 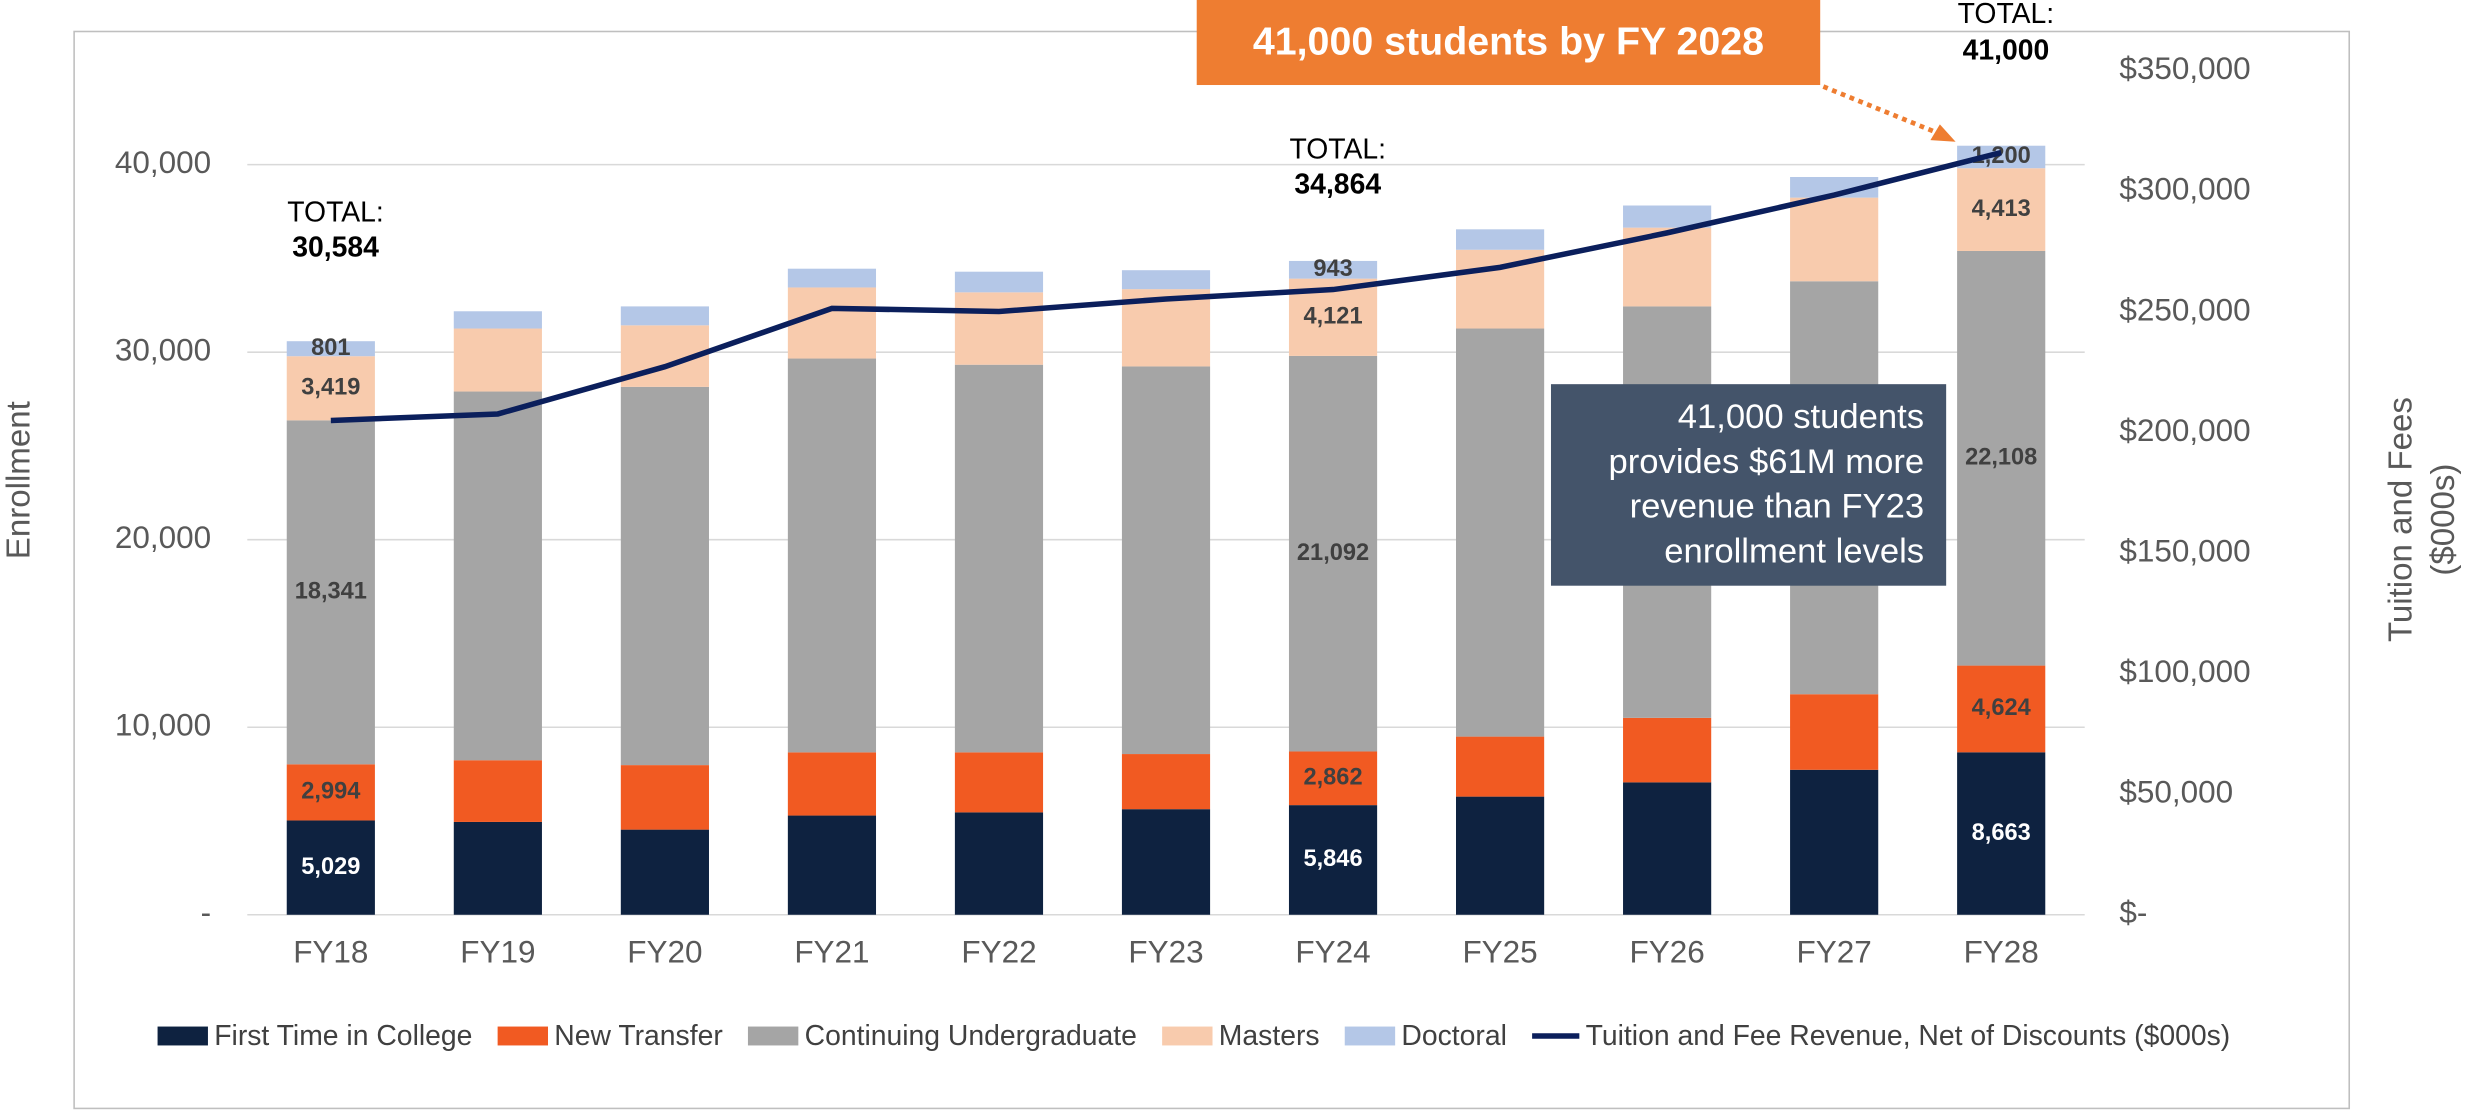 I want to click on data-label: 4,413, so click(x=2001, y=209).